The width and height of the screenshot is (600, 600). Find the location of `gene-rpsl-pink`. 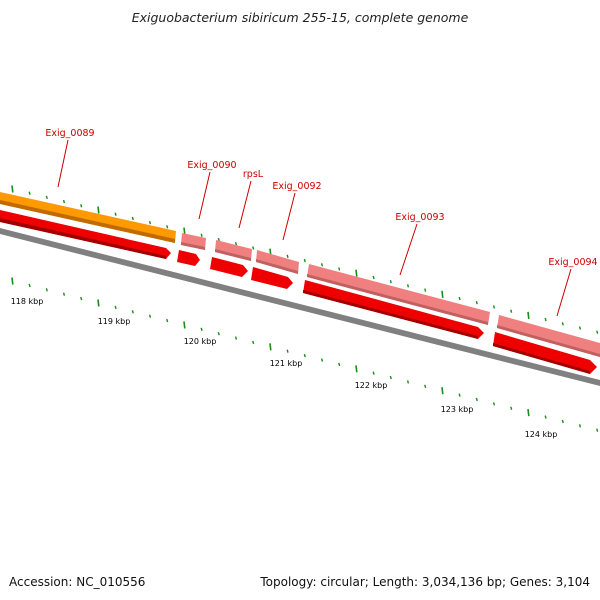

gene-rpsl-pink is located at coordinates (233, 250).